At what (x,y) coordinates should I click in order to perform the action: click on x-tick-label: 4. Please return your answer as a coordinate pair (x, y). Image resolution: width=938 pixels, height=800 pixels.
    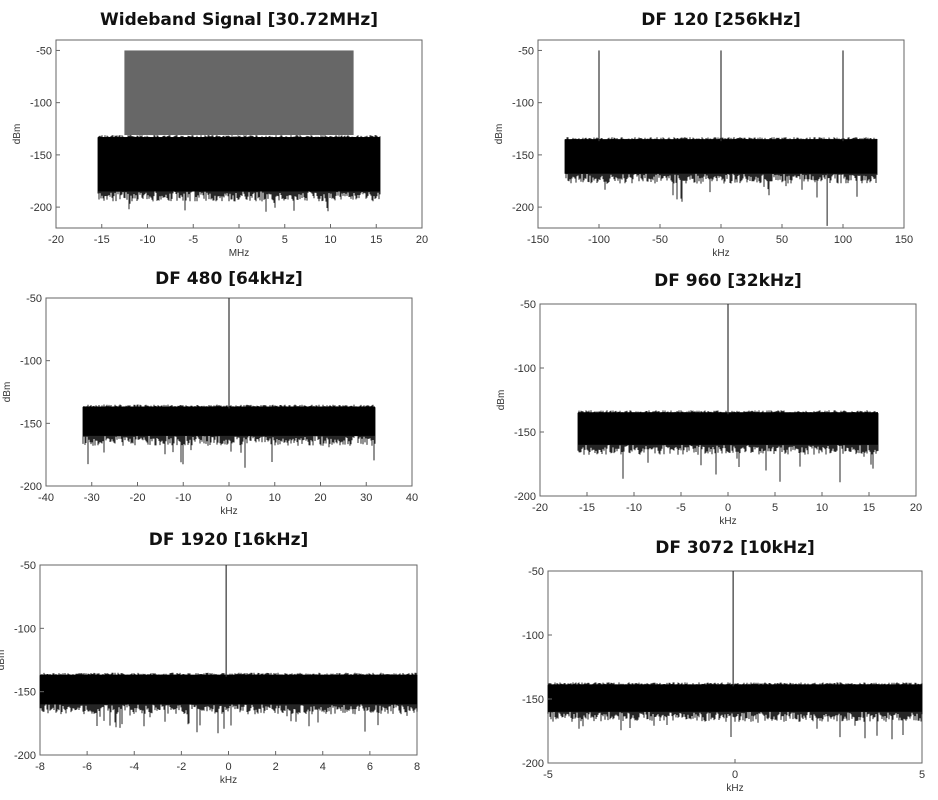
    Looking at the image, I should click on (323, 767).